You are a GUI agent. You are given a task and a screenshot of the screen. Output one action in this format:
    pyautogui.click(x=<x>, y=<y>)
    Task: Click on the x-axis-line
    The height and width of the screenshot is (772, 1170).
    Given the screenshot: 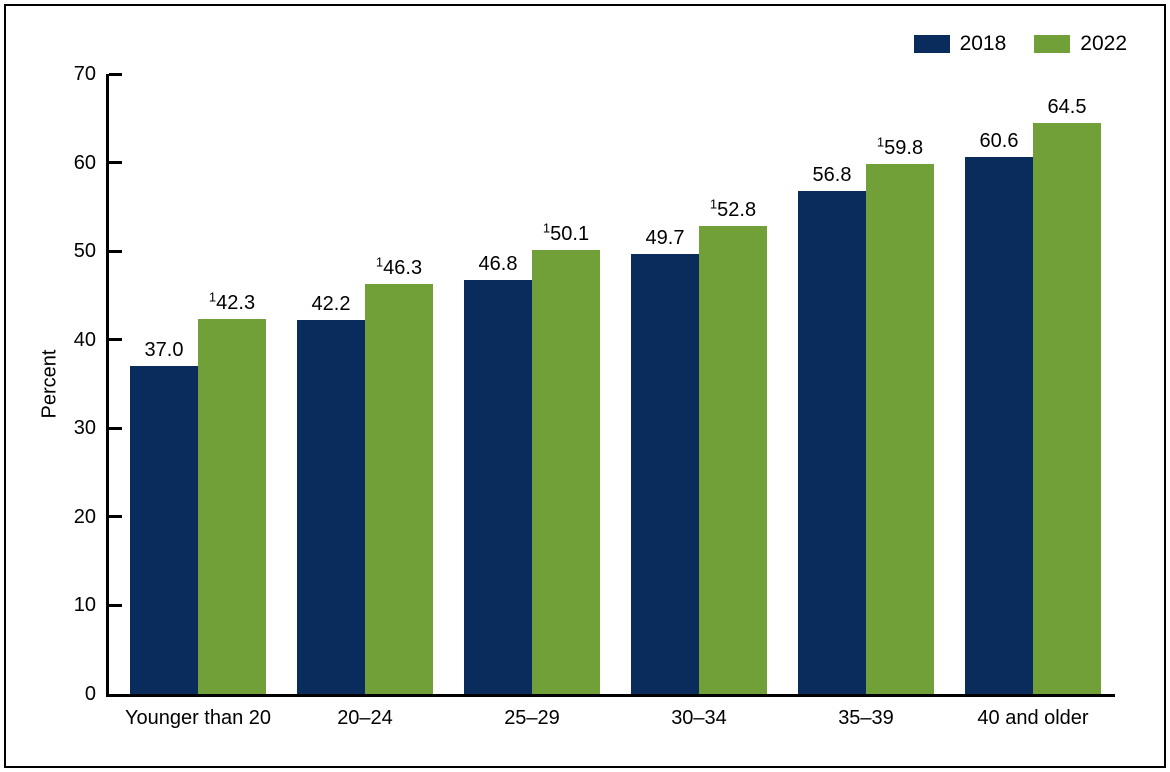 What is the action you would take?
    pyautogui.click(x=610, y=695)
    